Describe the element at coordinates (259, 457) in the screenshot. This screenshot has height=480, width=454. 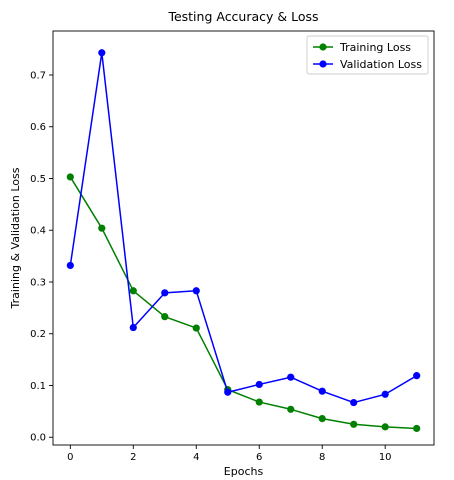
I see `x-tick-label: 6` at that location.